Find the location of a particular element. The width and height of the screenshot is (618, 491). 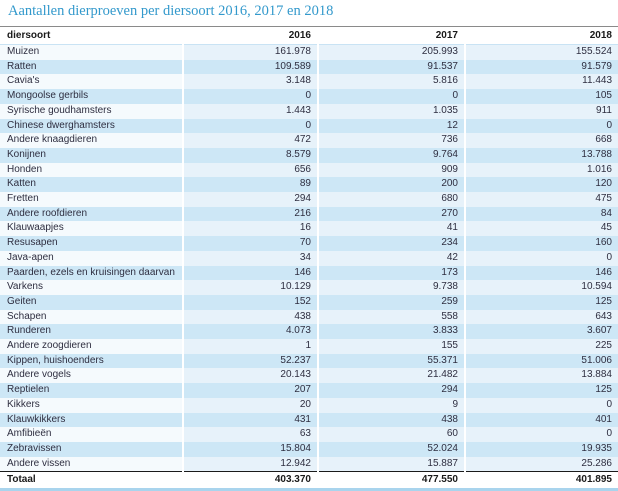

value-2017-cell: 41 is located at coordinates (392, 229).